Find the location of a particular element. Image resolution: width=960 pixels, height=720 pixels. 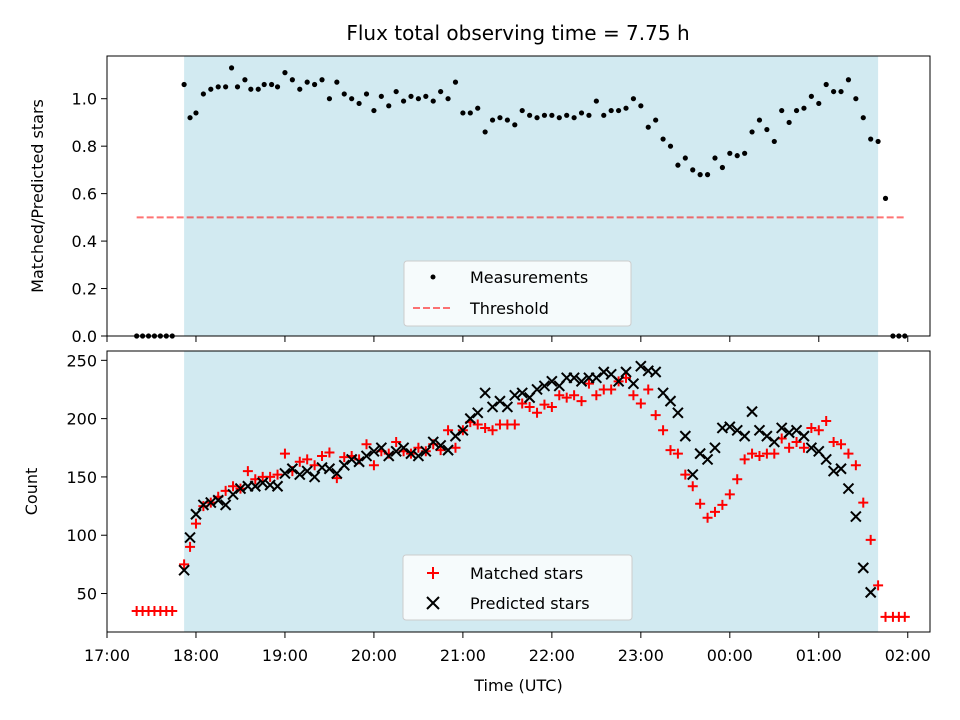

chart-title: Flux total observing time = 7.75 h is located at coordinates (517, 33).